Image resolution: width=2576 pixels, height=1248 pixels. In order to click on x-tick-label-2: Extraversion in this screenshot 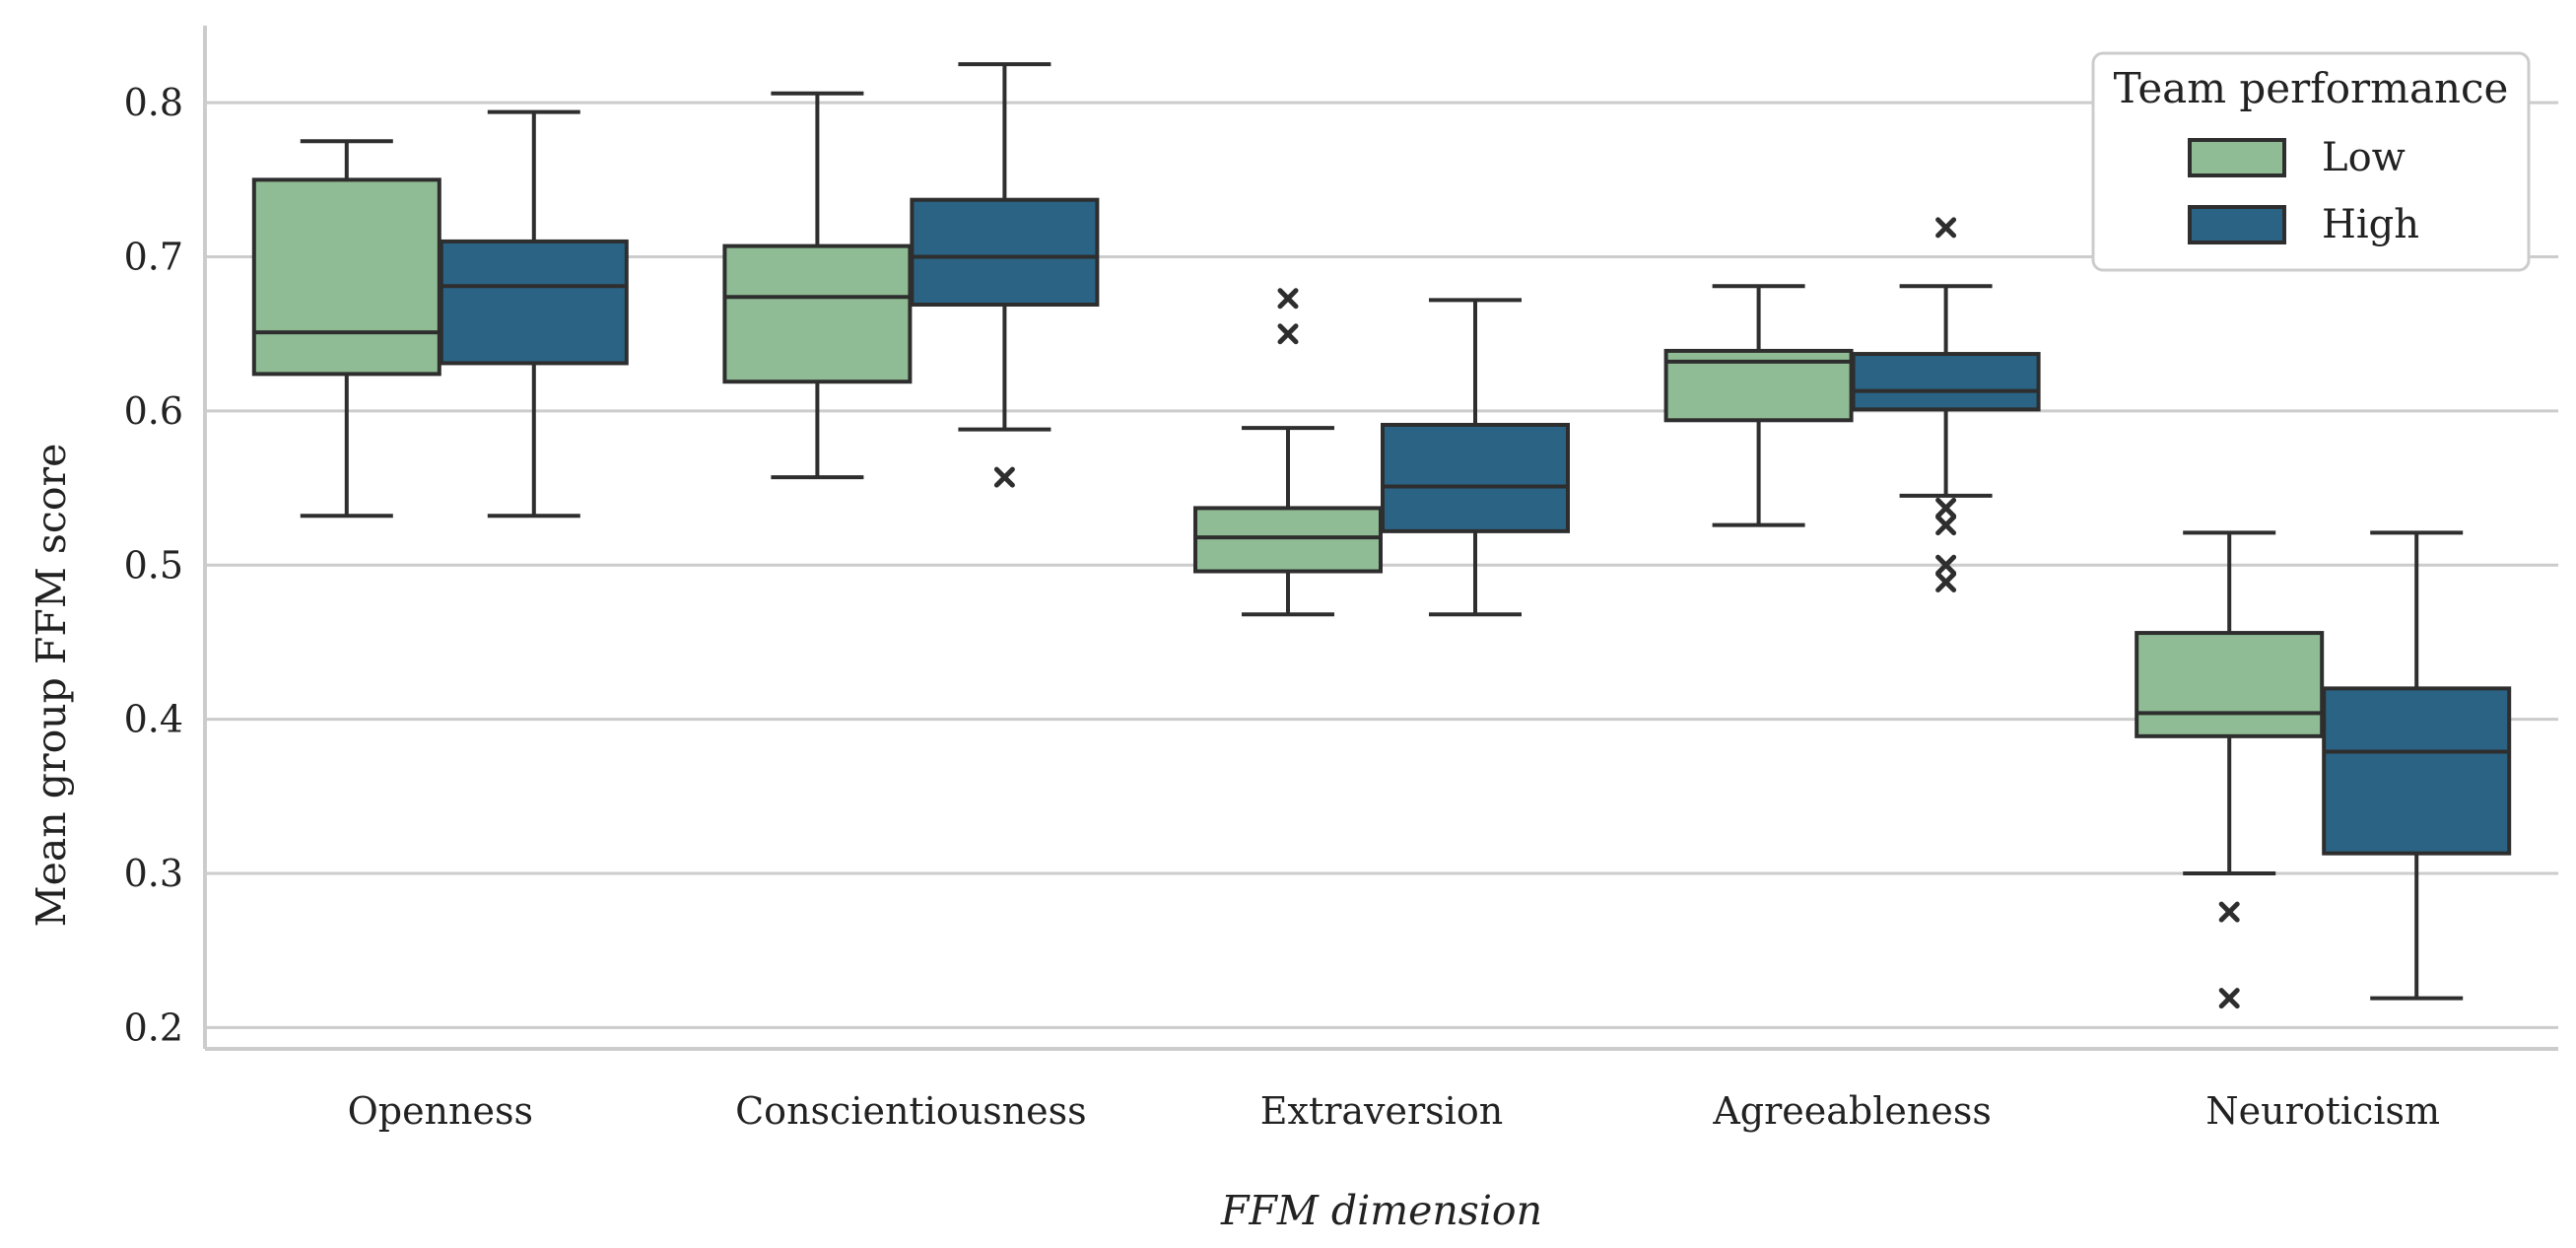, I will do `click(1381, 1111)`.